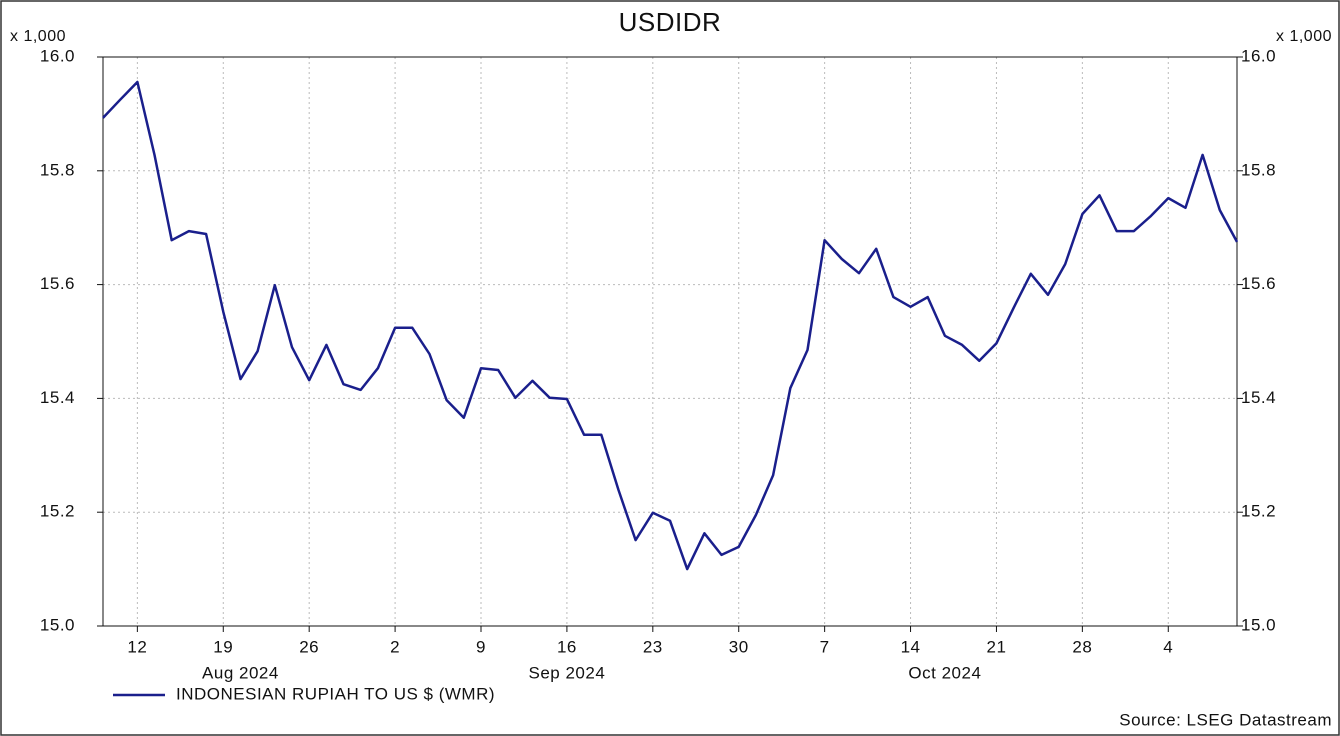 This screenshot has width=1340, height=736. I want to click on y2-tick-label: 15.8, so click(1258, 169).